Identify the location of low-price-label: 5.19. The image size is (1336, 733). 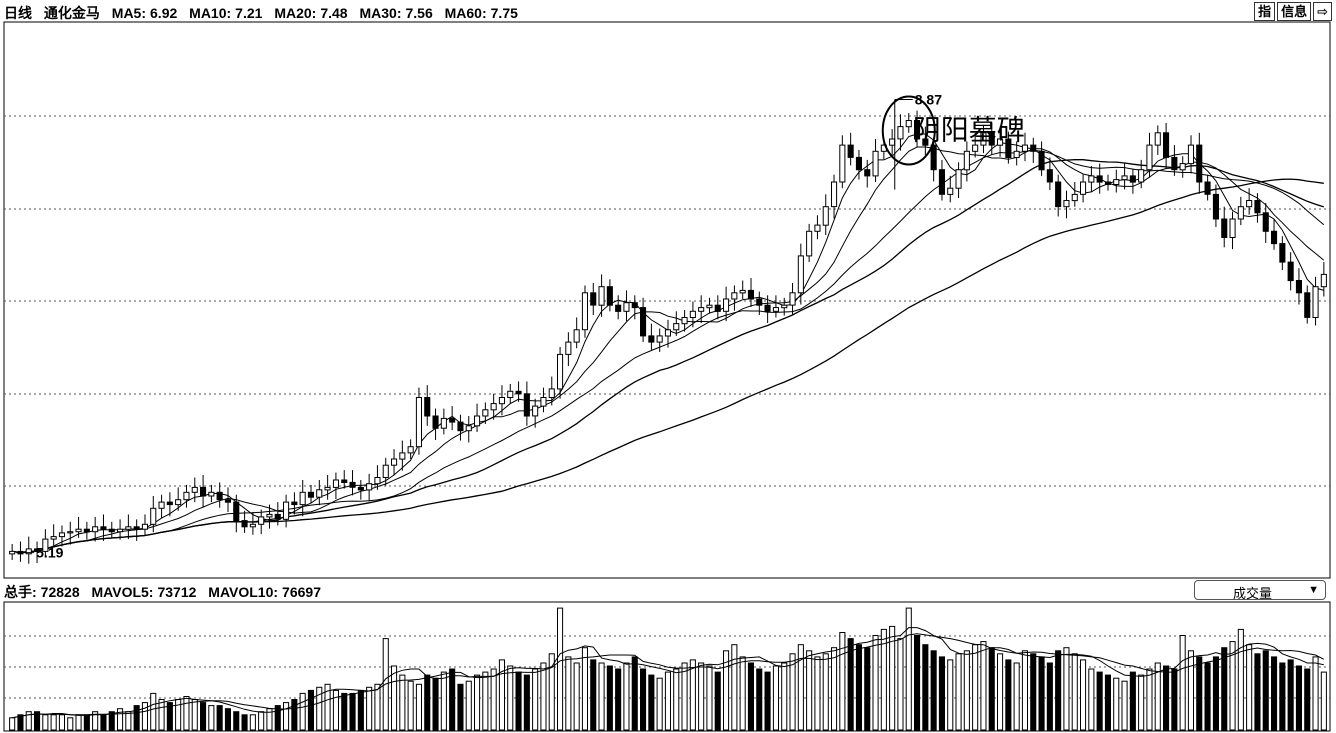
(49, 553).